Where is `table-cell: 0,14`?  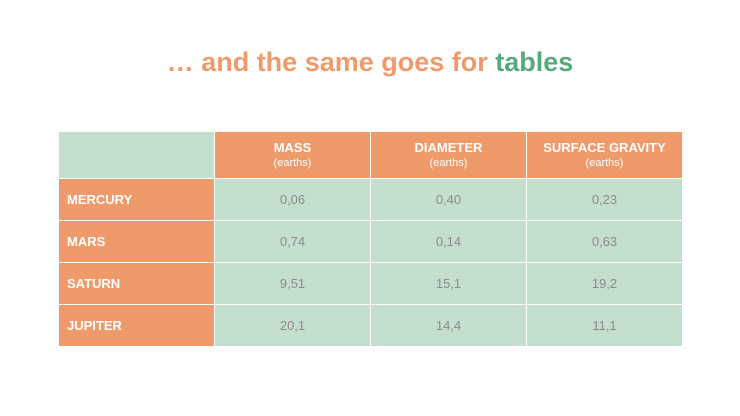 table-cell: 0,14 is located at coordinates (448, 241).